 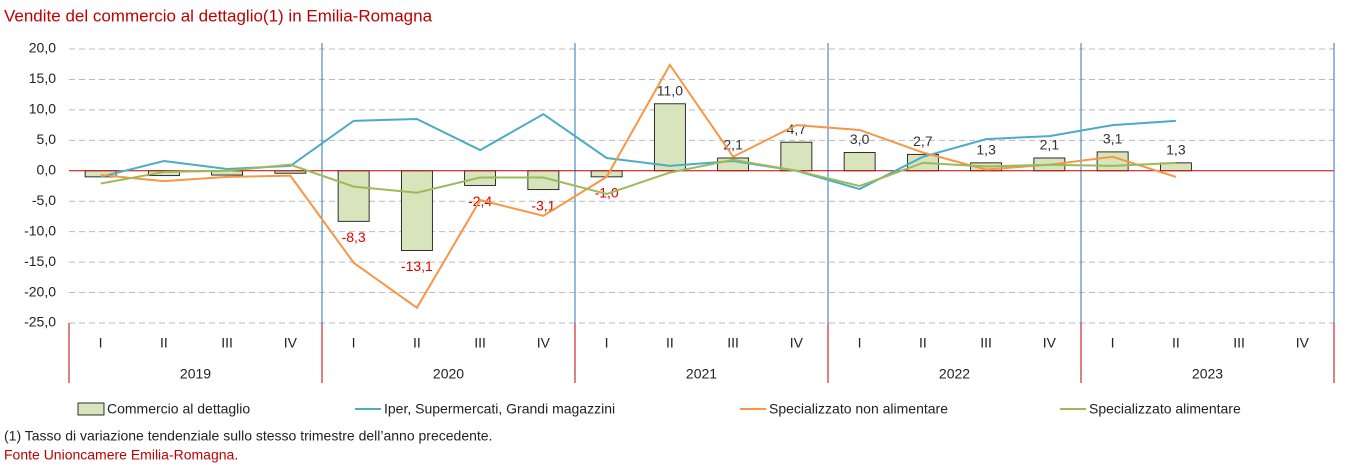 What do you see at coordinates (543, 205) in the screenshot?
I see `value-label: -3,1` at bounding box center [543, 205].